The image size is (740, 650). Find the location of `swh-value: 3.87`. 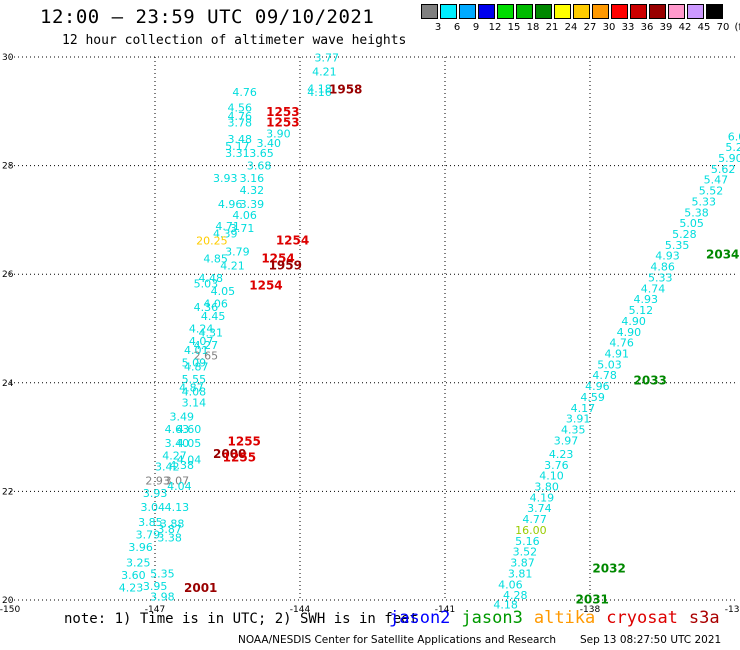

swh-value: 3.87 is located at coordinates (522, 563).